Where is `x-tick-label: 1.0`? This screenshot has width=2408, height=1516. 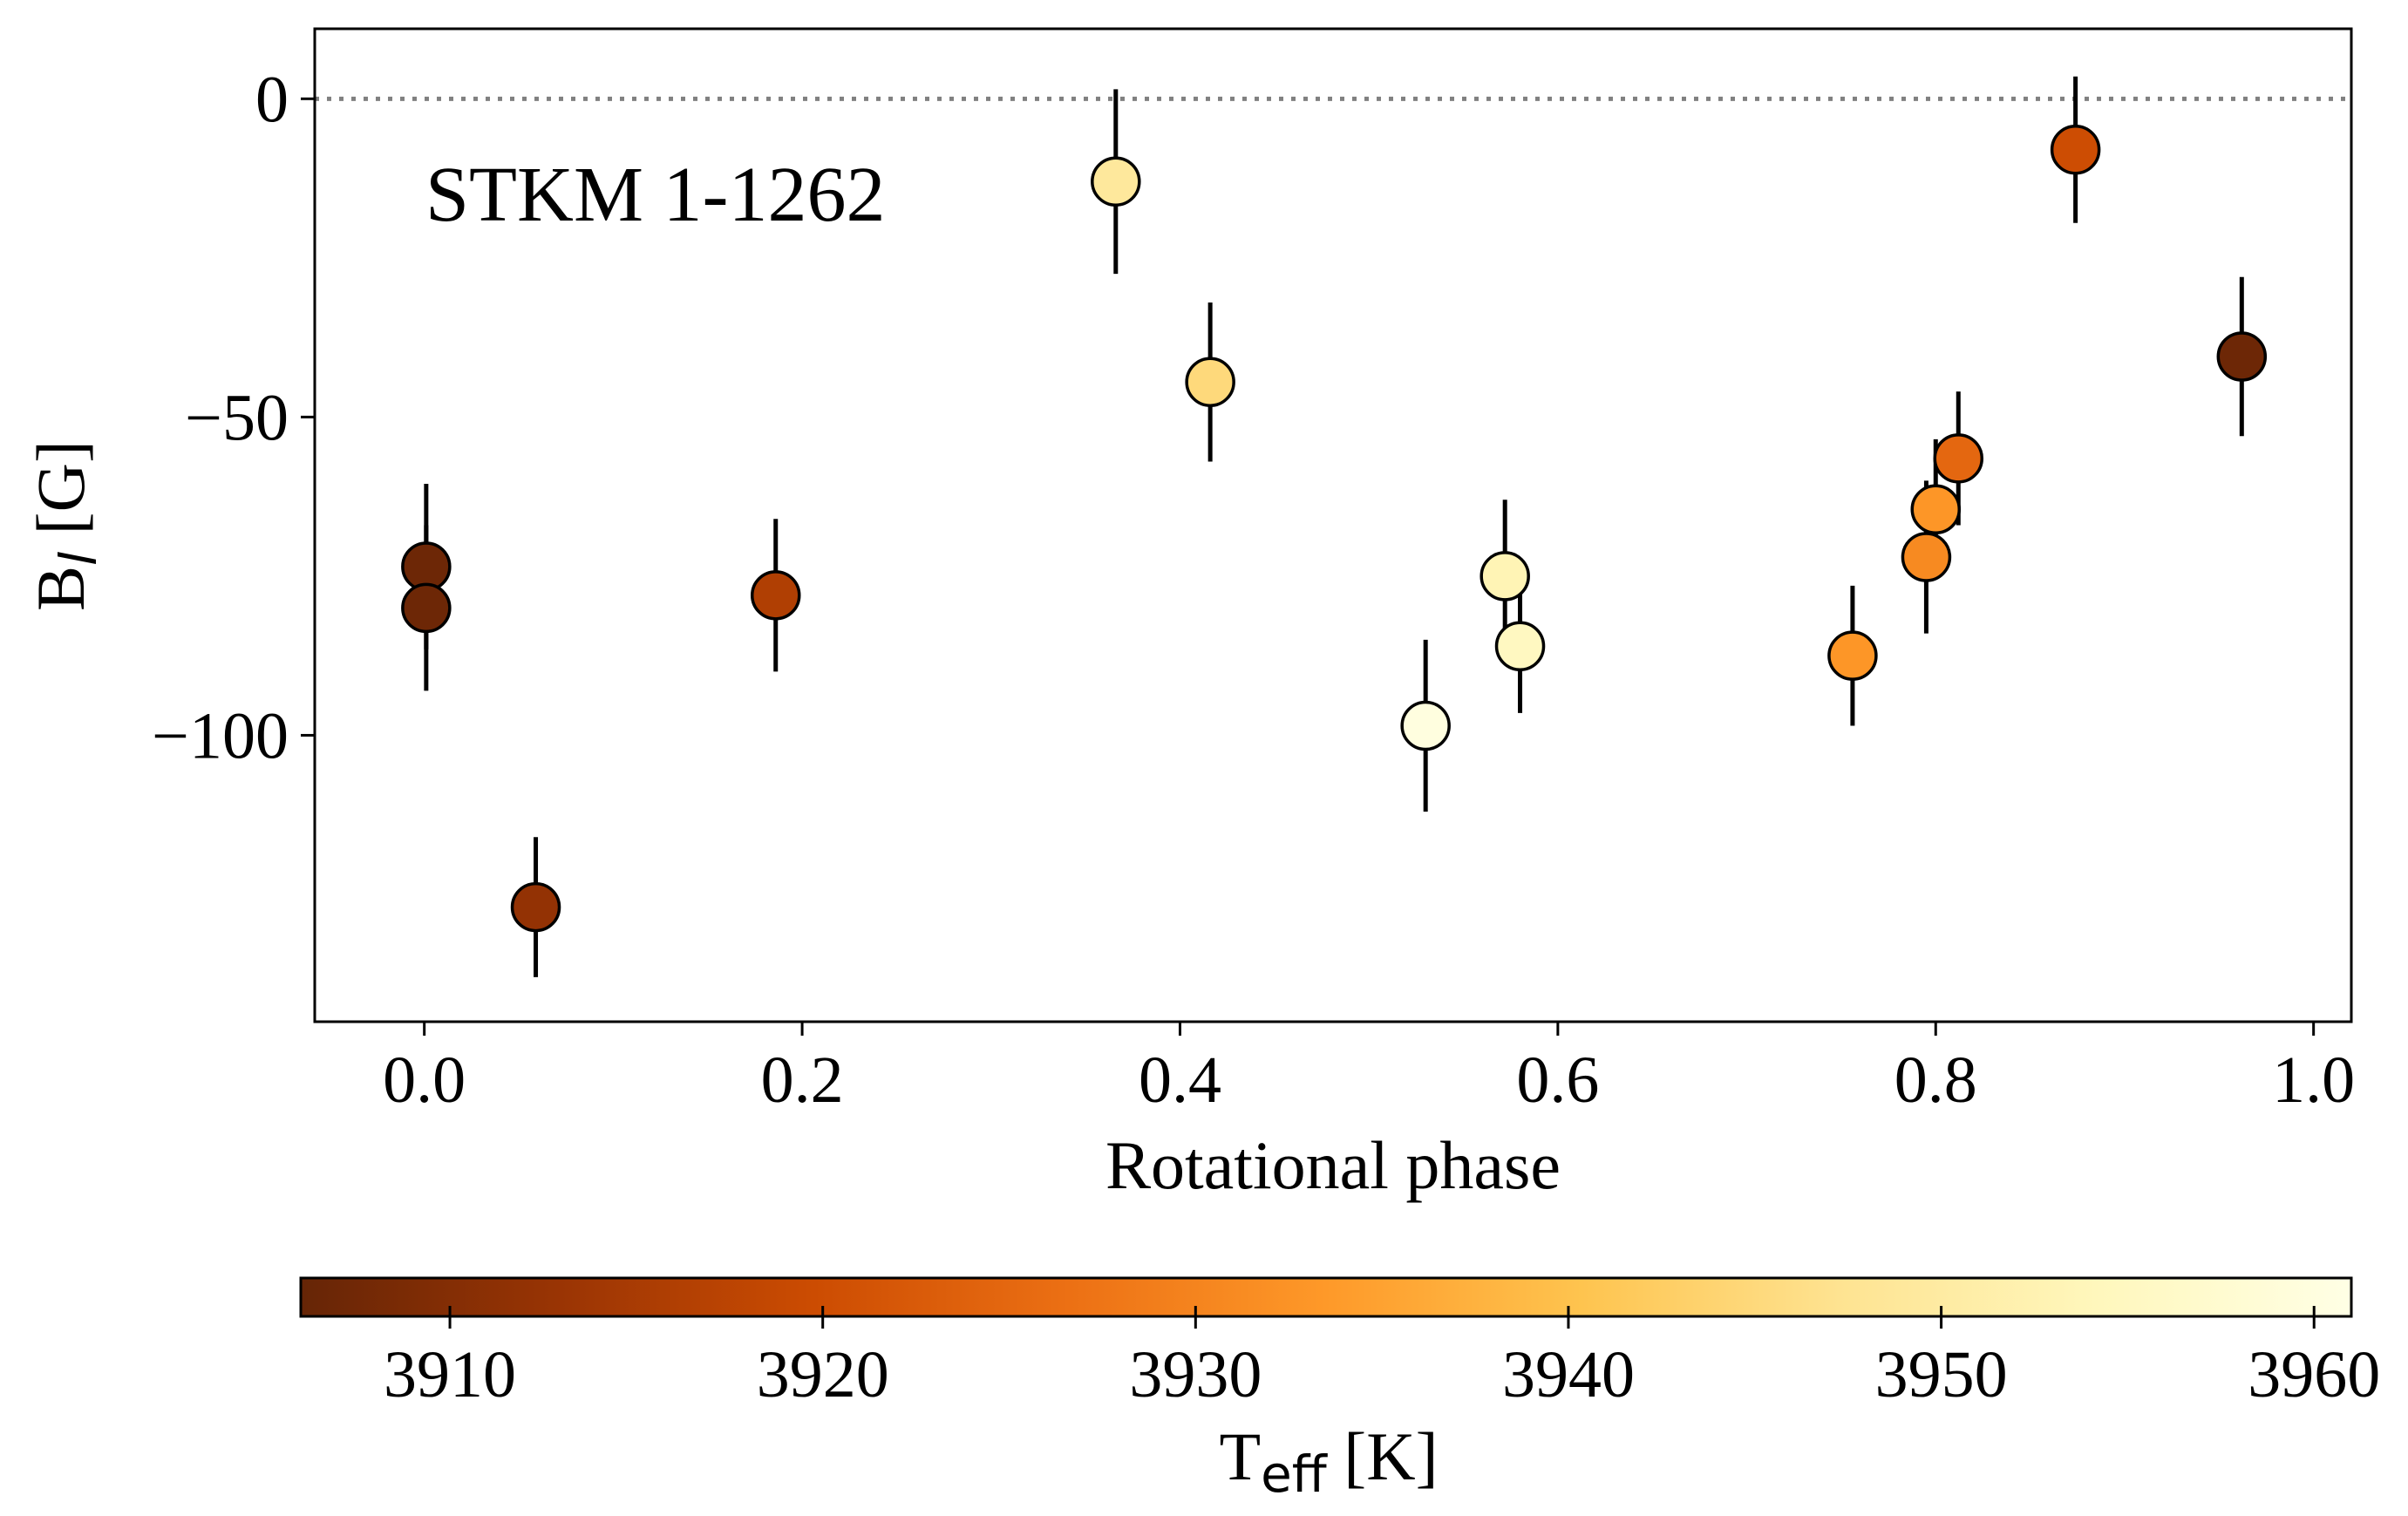 x-tick-label: 1.0 is located at coordinates (2314, 1080).